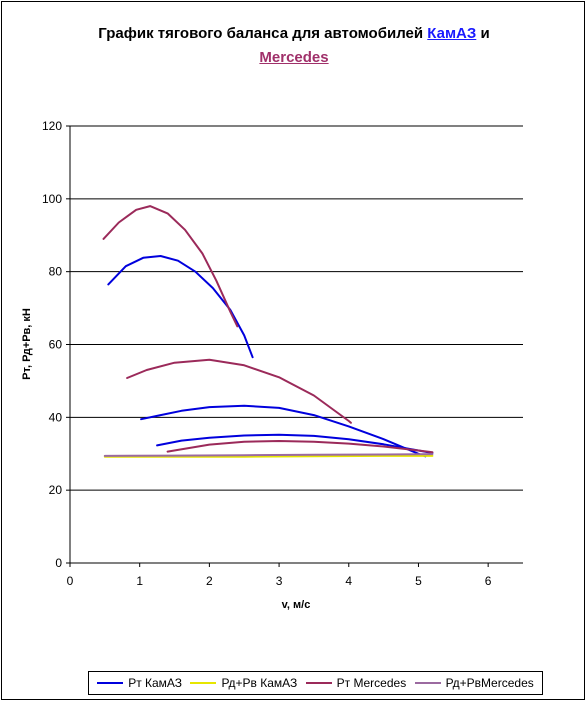 This screenshot has width=588, height=703. What do you see at coordinates (56, 272) in the screenshot?
I see `y-tick-label: 80` at bounding box center [56, 272].